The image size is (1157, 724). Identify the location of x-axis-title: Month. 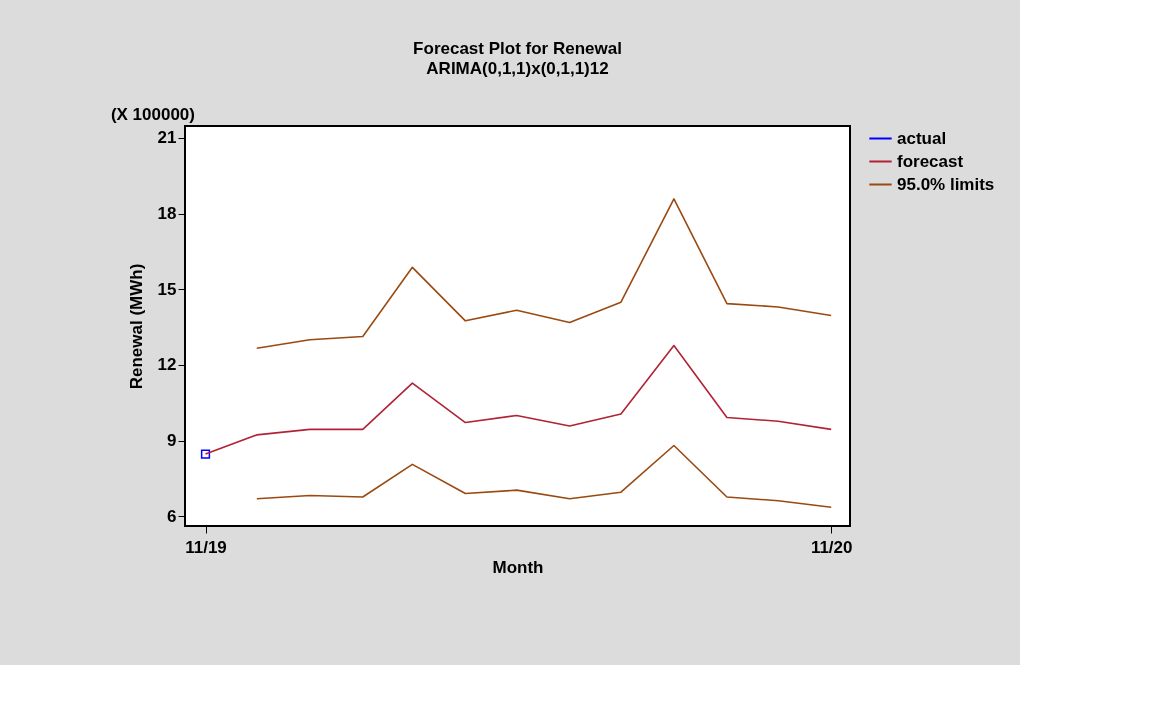
(518, 567).